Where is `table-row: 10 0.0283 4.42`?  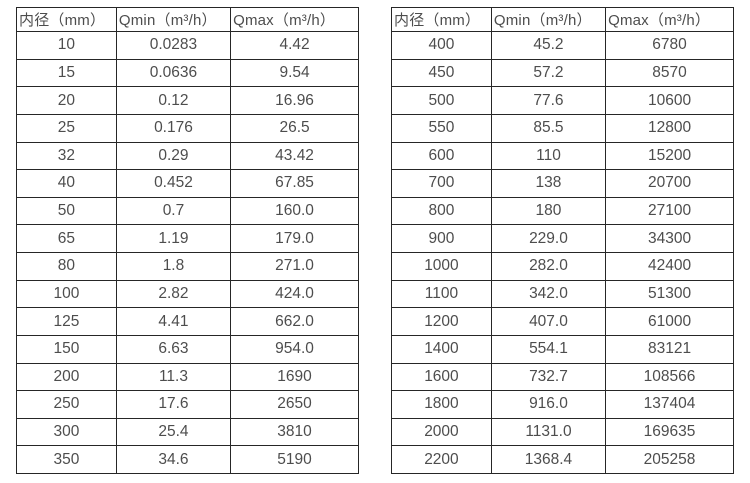
table-row: 10 0.0283 4.42 is located at coordinates (187, 45).